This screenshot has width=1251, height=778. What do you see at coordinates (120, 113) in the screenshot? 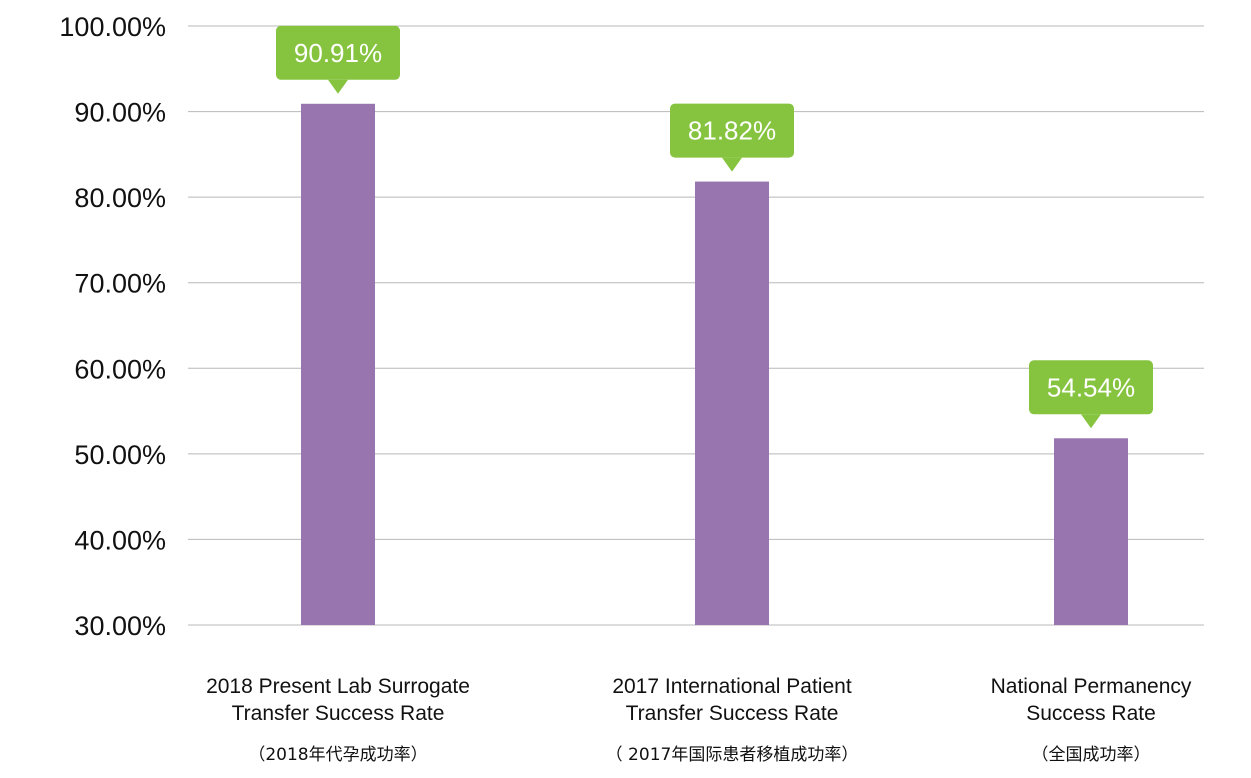
I see `y-tick-label: 90.00%` at bounding box center [120, 113].